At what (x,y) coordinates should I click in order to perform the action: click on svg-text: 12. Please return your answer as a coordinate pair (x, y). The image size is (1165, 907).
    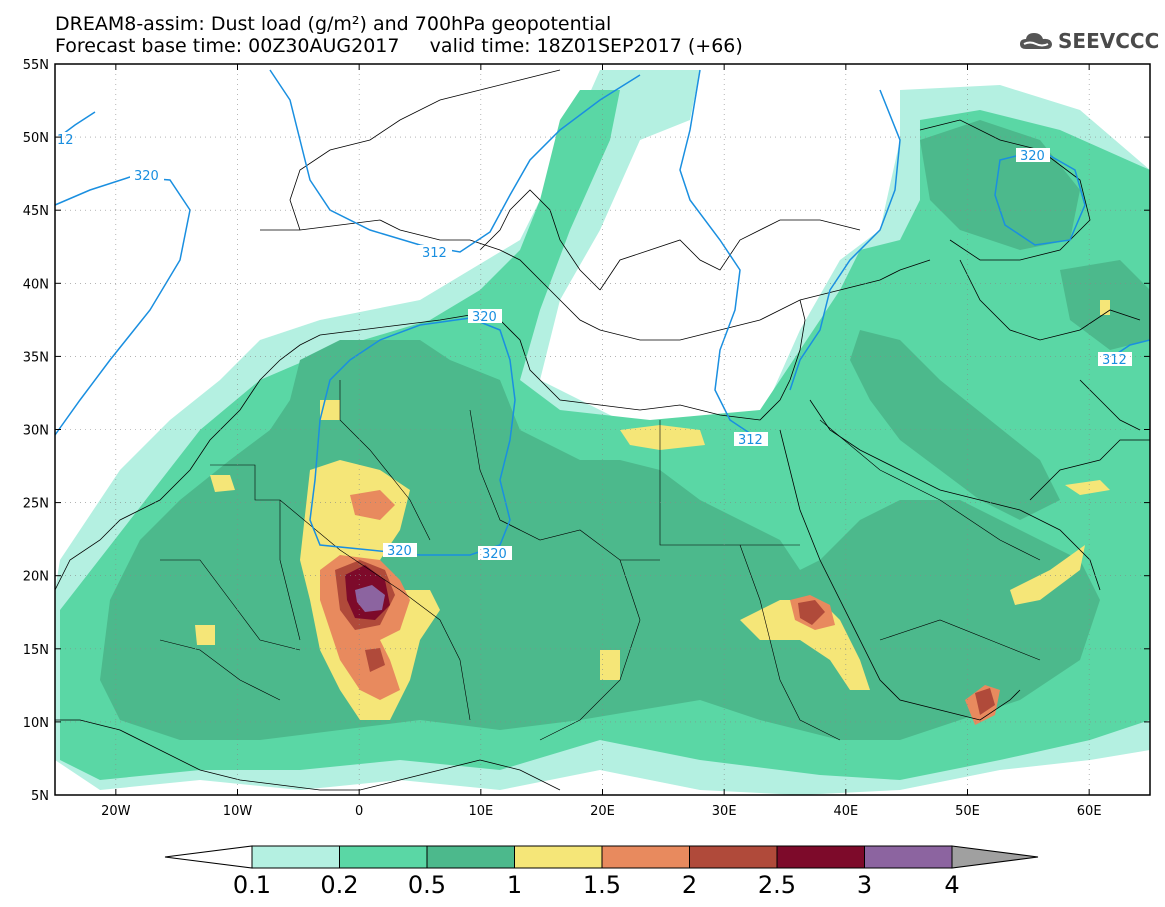
    Looking at the image, I should click on (65, 140).